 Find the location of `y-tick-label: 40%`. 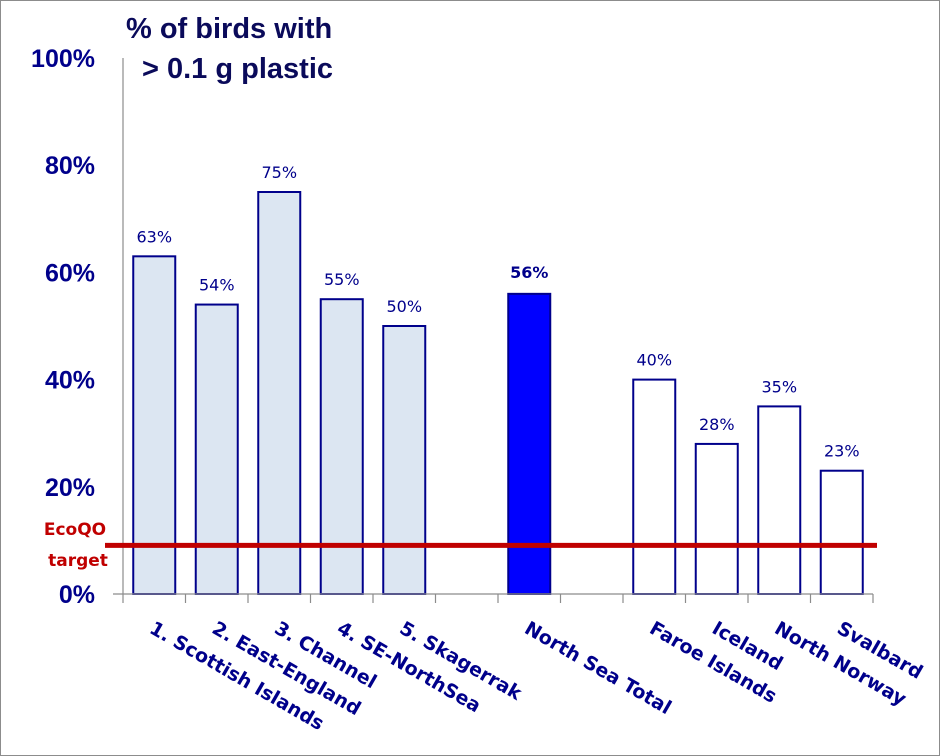

y-tick-label: 40% is located at coordinates (70, 381).